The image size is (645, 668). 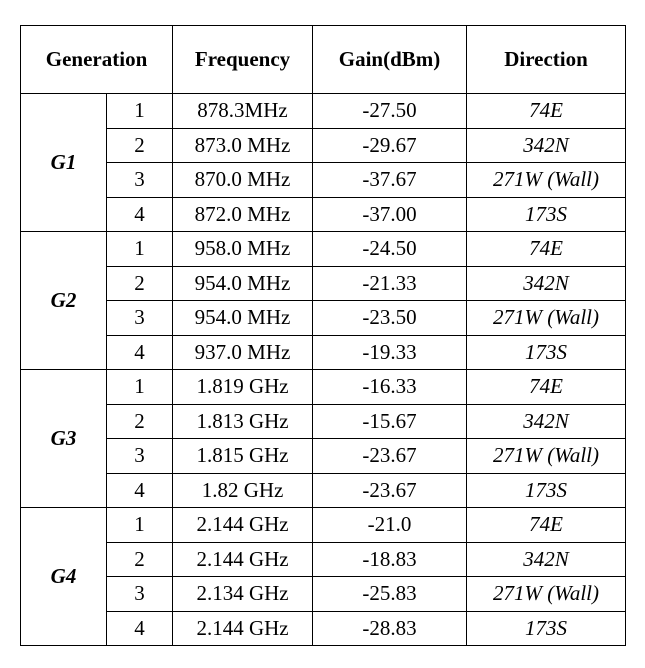 I want to click on header-cell: Direction, so click(x=546, y=59).